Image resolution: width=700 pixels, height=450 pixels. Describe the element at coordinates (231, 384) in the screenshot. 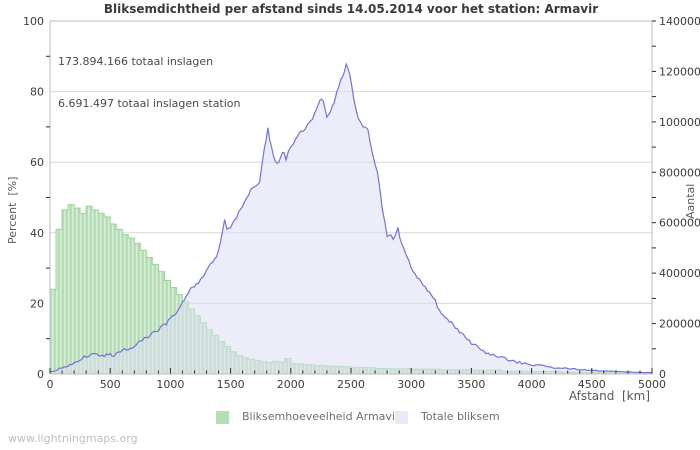

I see `x-tick-label: 1500` at that location.